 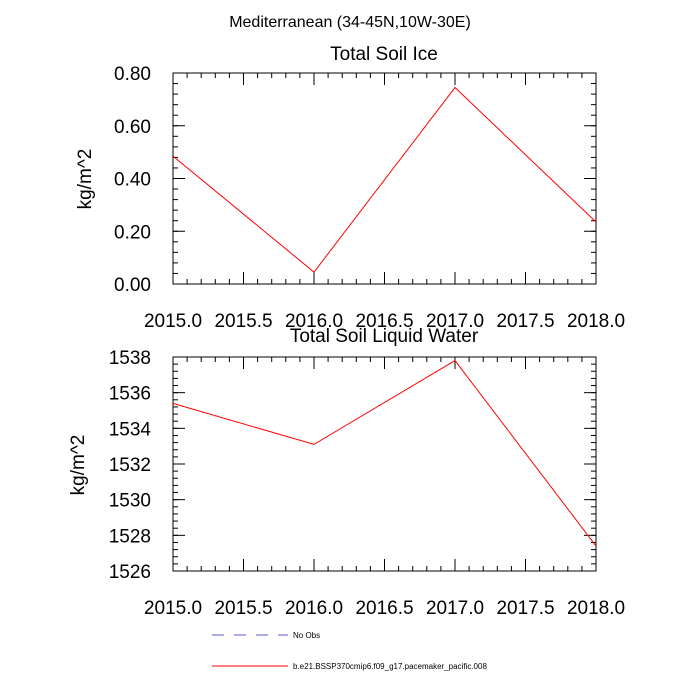 What do you see at coordinates (132, 127) in the screenshot?
I see `y-tick-label: 0.60` at bounding box center [132, 127].